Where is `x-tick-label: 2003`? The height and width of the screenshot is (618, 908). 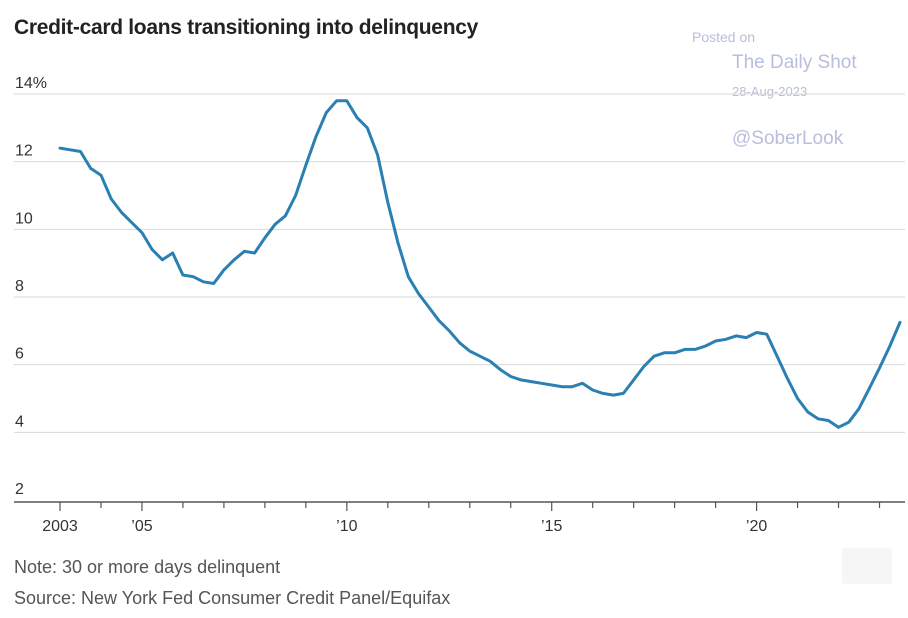 x-tick-label: 2003 is located at coordinates (60, 526).